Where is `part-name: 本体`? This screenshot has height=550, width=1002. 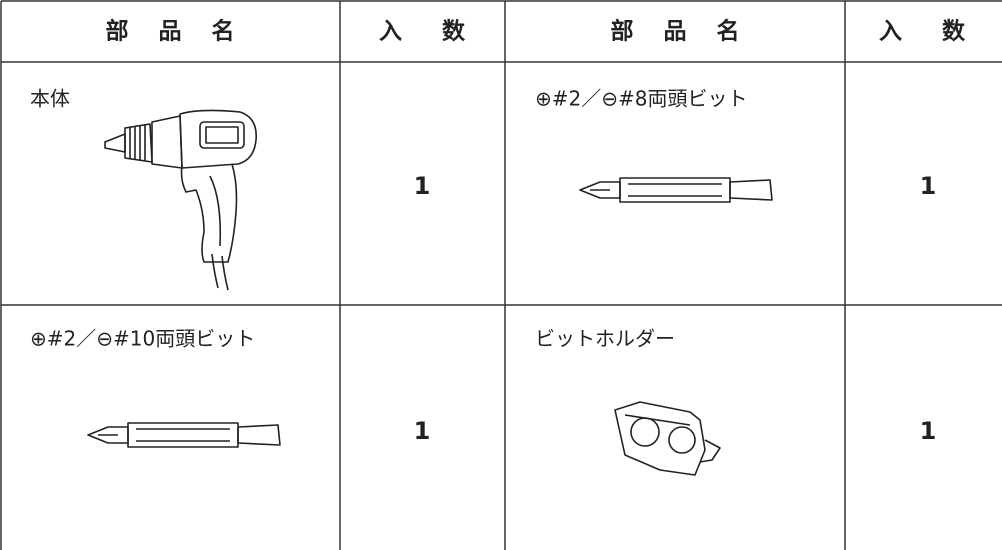
part-name: 本体 is located at coordinates (50, 99).